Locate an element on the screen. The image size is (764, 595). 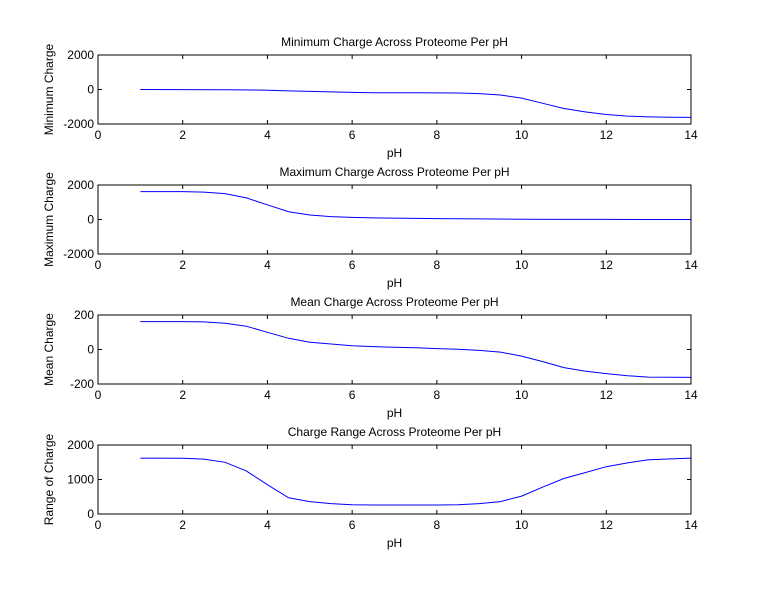
chart-title: Maximum Charge Across Proteome Per pH is located at coordinates (394, 172).